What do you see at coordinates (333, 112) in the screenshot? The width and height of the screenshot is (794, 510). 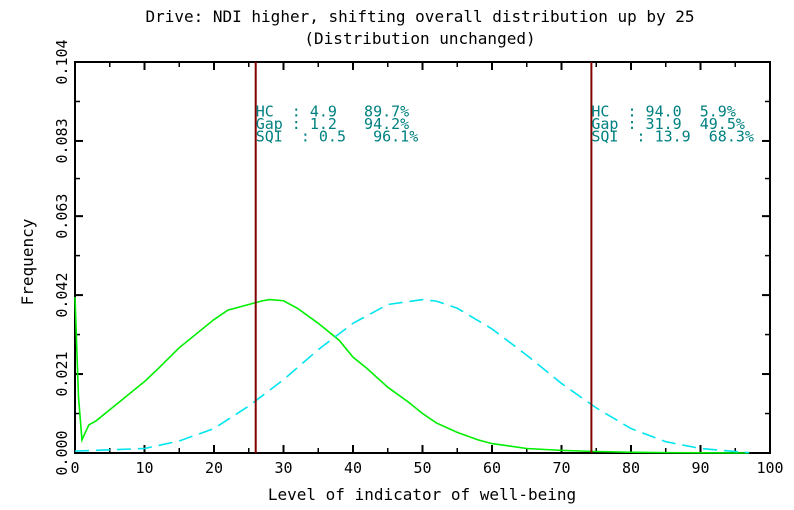 I see `annotation-text: HC : 4.9 89.7%` at bounding box center [333, 112].